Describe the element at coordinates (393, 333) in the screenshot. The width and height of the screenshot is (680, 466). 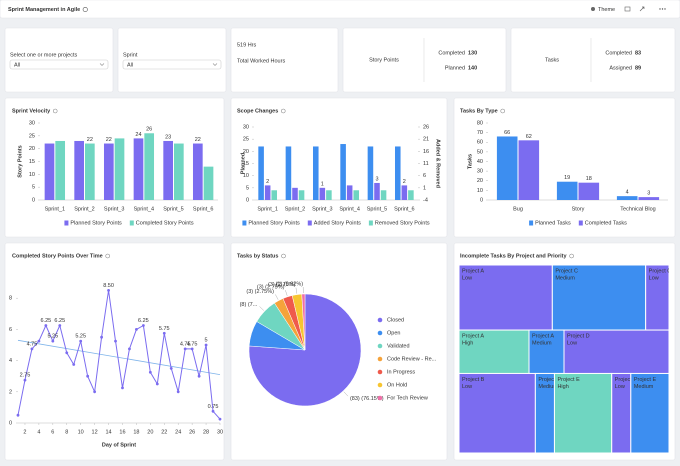
I see `legend-label: Open` at that location.